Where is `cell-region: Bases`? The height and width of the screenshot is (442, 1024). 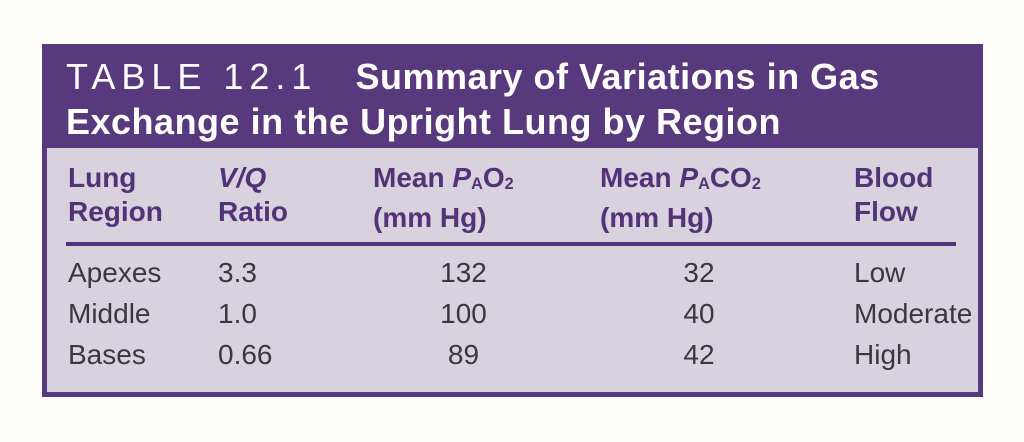 cell-region: Bases is located at coordinates (107, 354).